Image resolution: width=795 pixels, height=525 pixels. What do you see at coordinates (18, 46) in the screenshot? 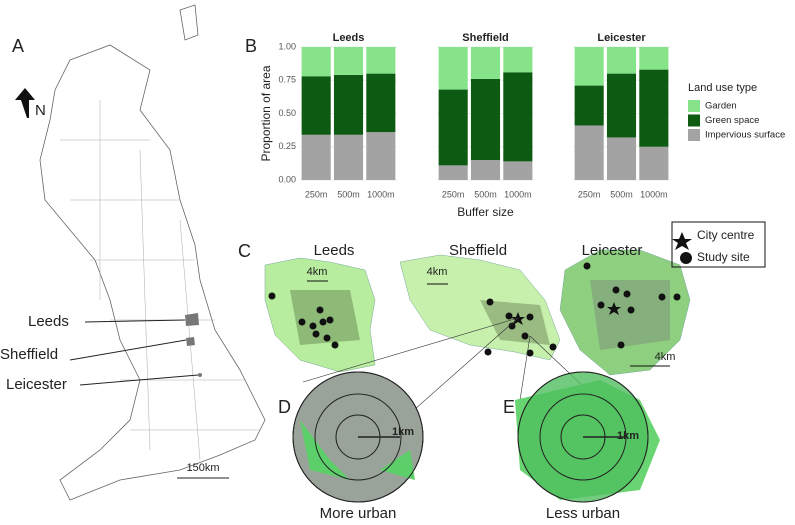
I see `panel-letter: A` at bounding box center [18, 46].